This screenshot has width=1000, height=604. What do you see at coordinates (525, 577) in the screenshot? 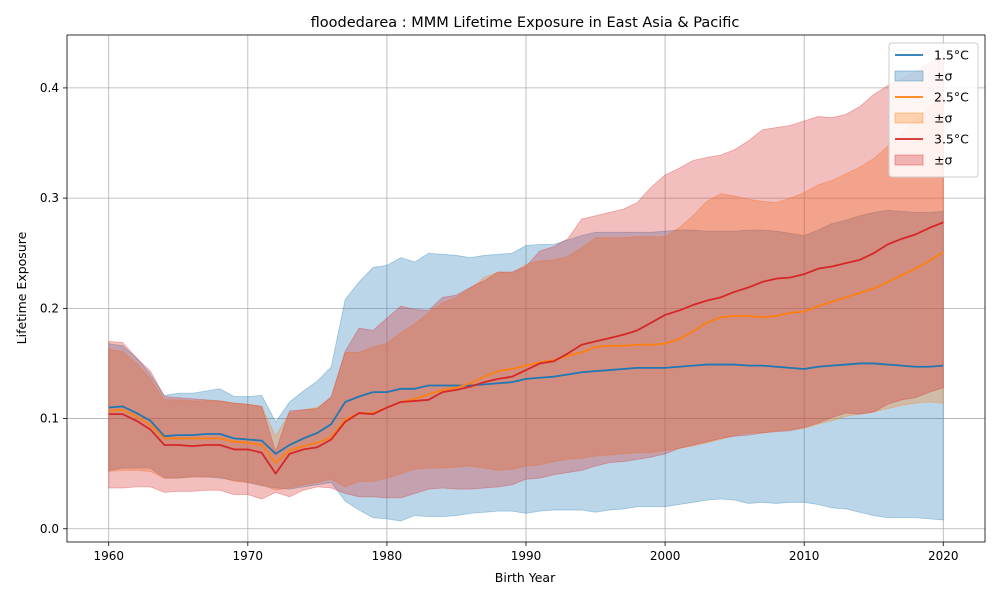
I see `x-axis-label: Birth Year` at bounding box center [525, 577].